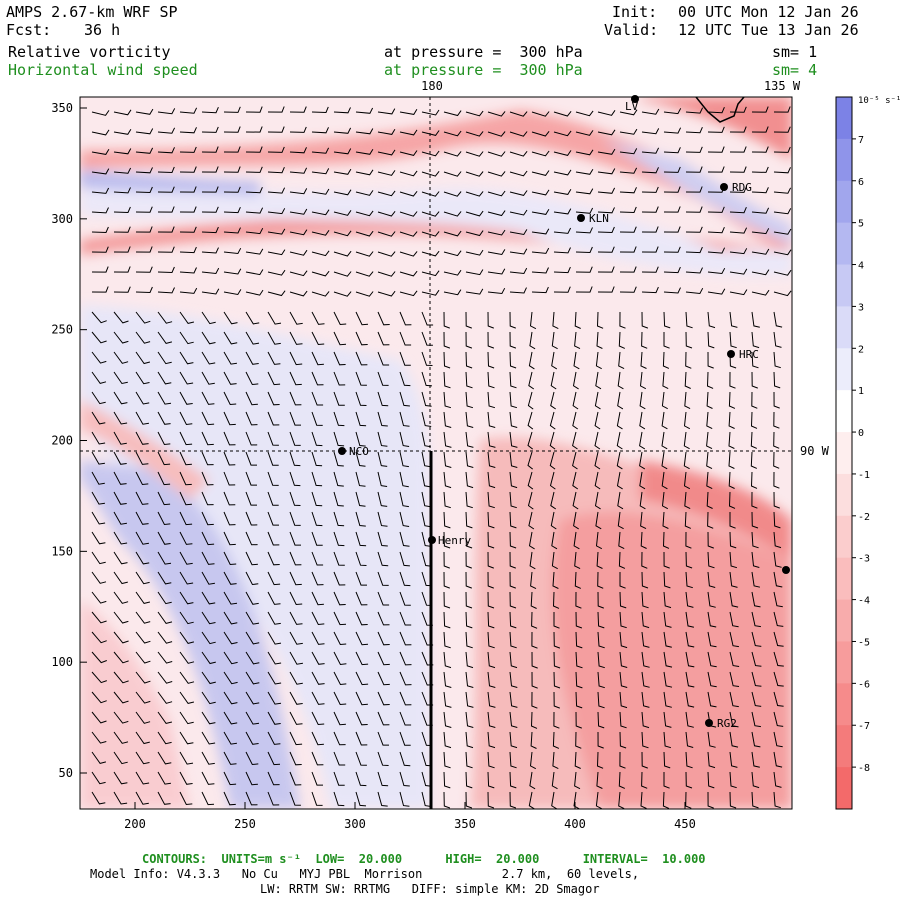  Describe the element at coordinates (721, 723) in the screenshot. I see `station-rg2: RG2` at that location.